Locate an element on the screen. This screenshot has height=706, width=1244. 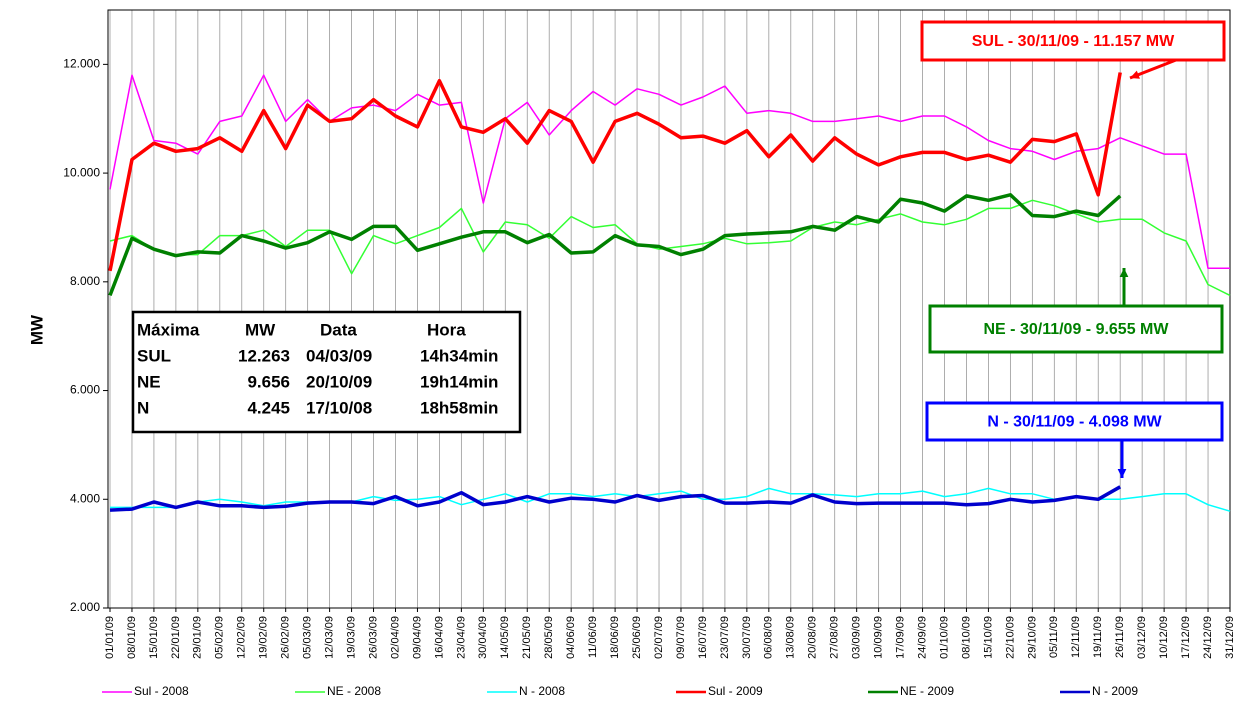
x-tick-label: 30/04/09 is located at coordinates (483, 637).